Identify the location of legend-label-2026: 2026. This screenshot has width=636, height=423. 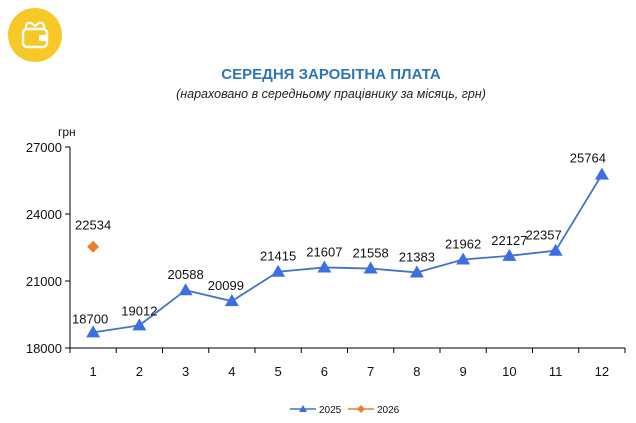
(388, 410).